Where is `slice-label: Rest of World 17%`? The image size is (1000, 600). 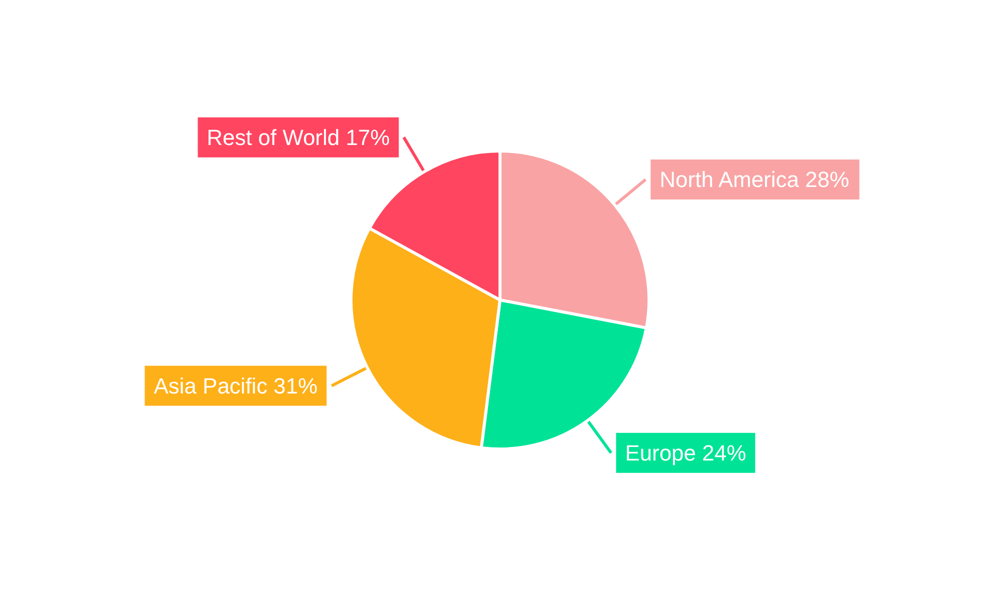
slice-label: Rest of World 17% is located at coordinates (298, 137).